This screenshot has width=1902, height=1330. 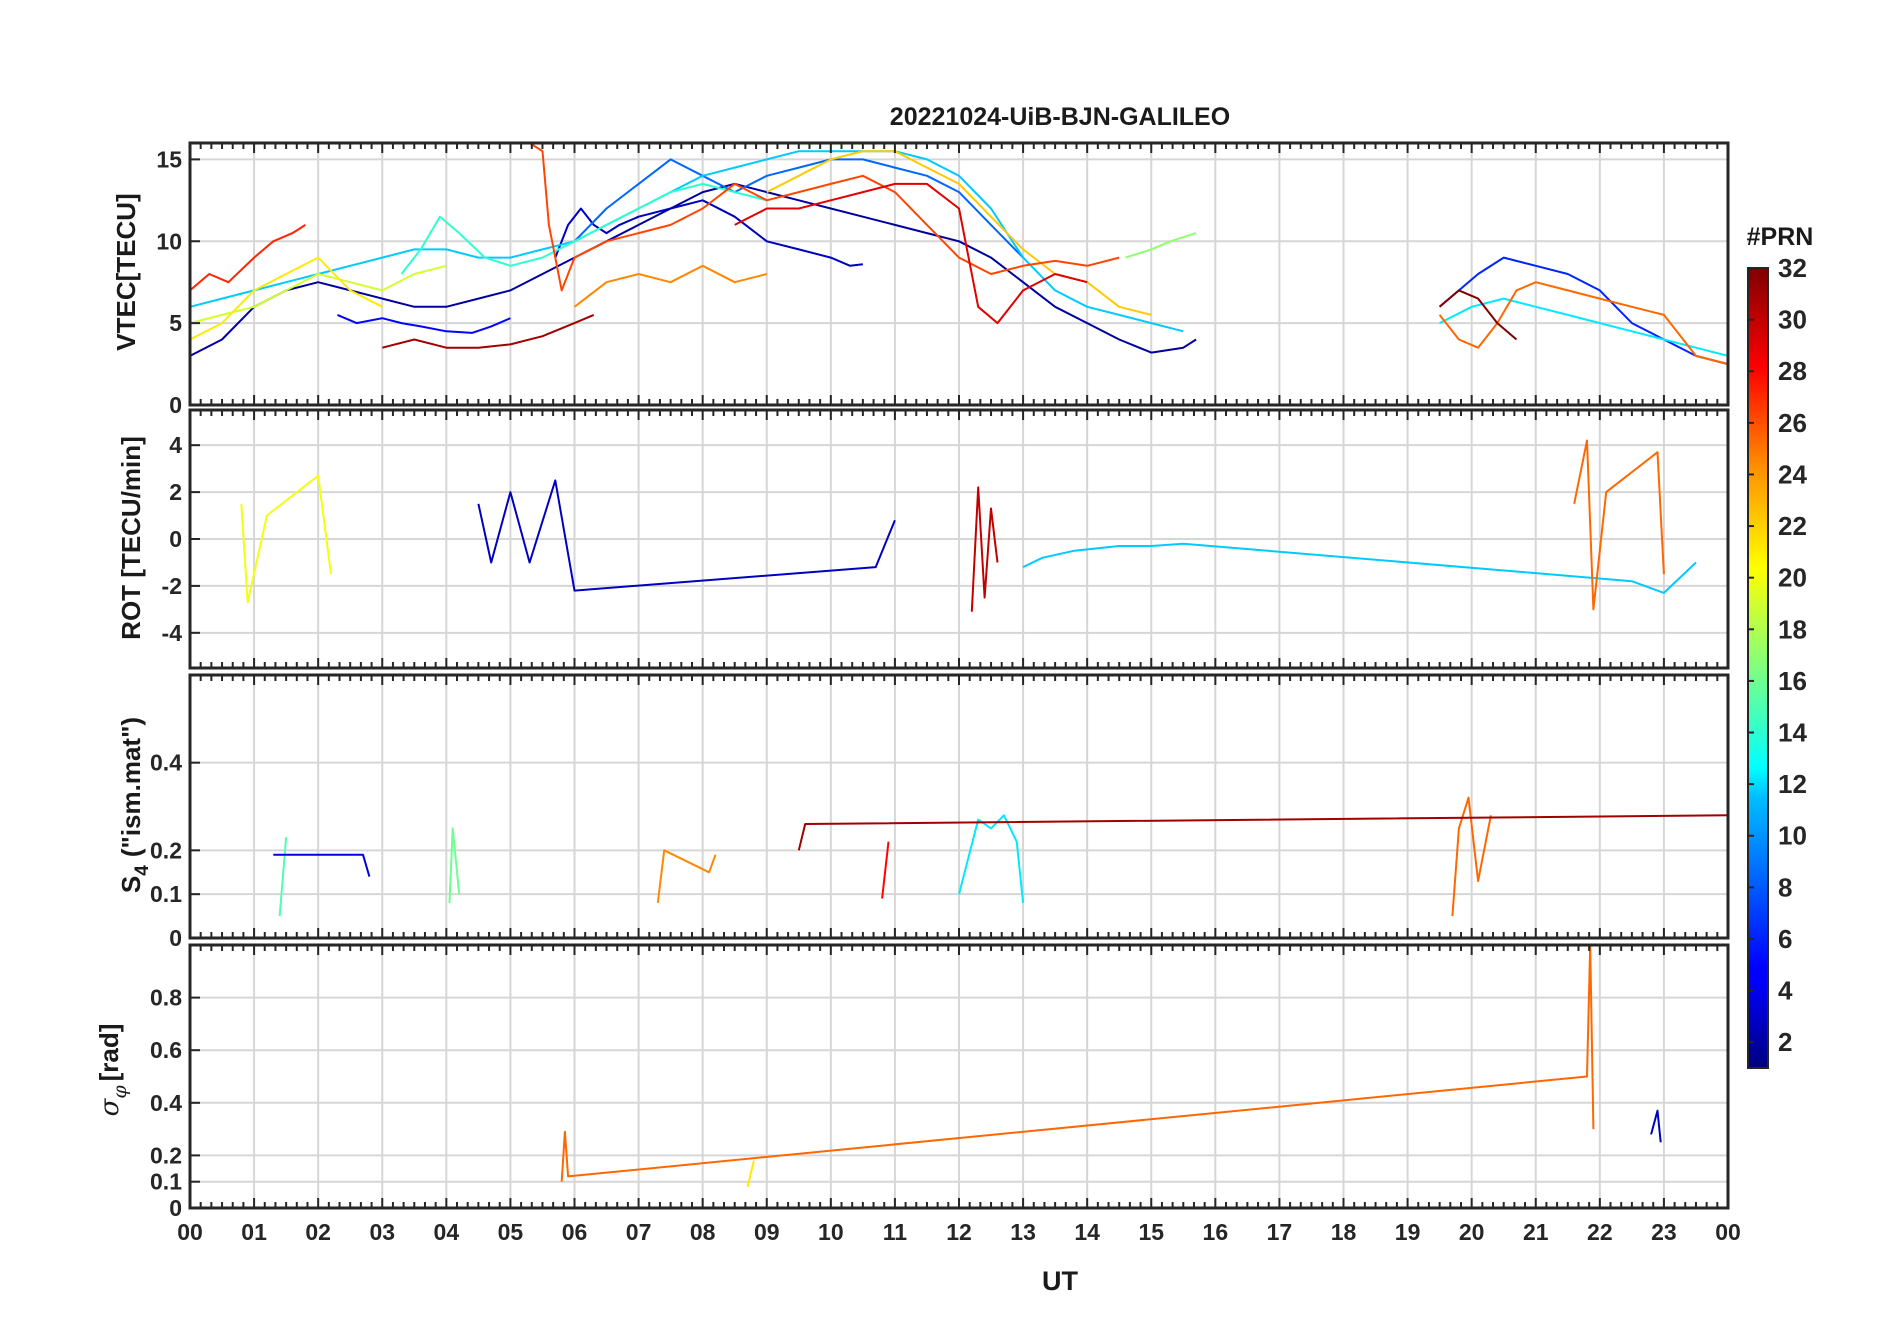 I want to click on x-axis-label: UT, so click(x=1060, y=1281).